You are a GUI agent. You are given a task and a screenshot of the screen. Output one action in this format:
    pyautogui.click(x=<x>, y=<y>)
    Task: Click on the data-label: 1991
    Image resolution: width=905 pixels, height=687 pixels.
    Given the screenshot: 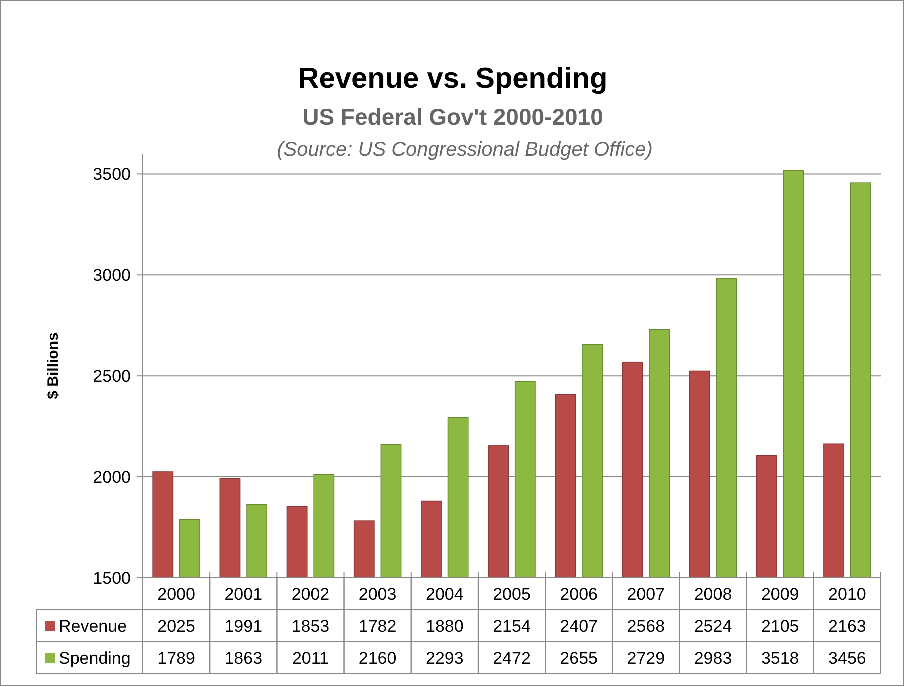 What is the action you would take?
    pyautogui.click(x=243, y=626)
    